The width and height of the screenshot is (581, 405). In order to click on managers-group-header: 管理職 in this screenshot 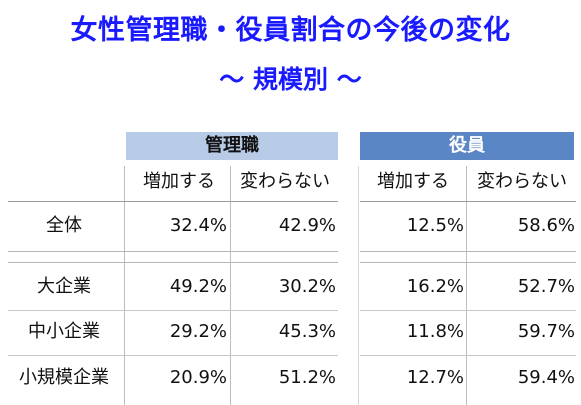, I will do `click(232, 146)`.